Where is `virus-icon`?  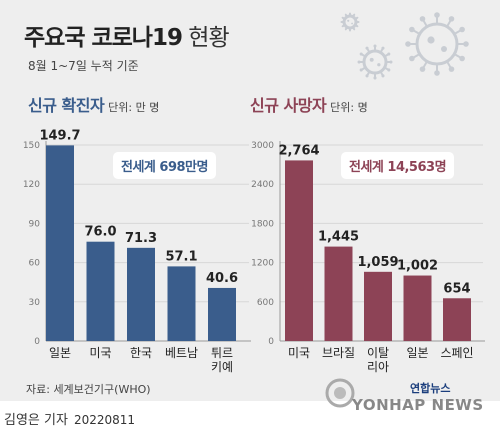
virus-icon is located at coordinates (404, 46).